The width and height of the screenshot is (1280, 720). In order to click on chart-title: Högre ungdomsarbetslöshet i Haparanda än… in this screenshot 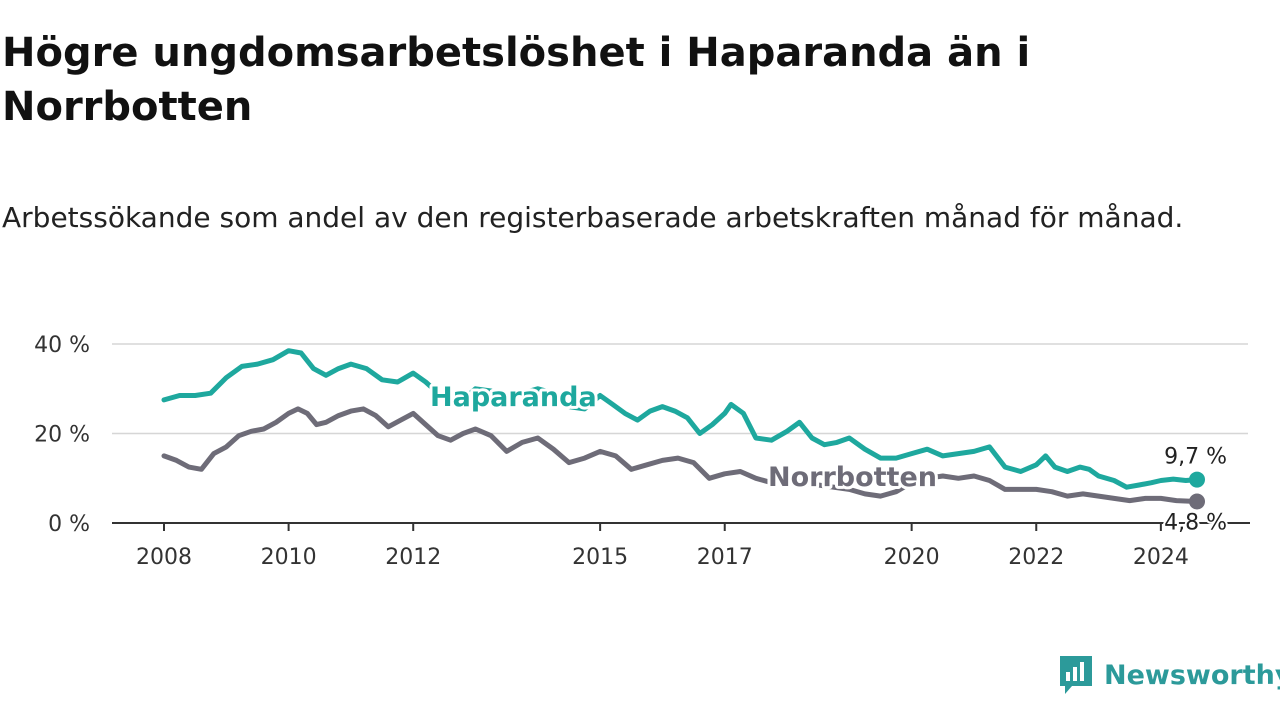, I will do `click(516, 80)`.